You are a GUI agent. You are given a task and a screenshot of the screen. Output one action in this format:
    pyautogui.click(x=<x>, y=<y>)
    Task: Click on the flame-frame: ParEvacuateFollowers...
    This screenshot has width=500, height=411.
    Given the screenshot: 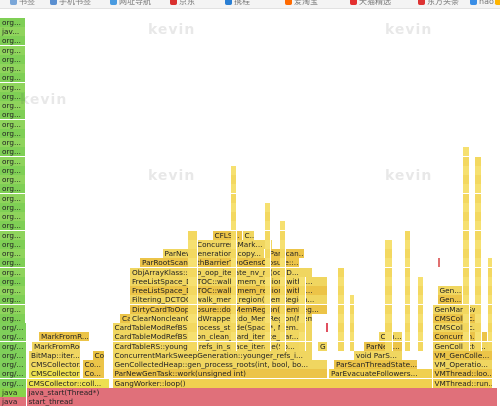 What is the action you would take?
    pyautogui.click(x=381, y=373)
    